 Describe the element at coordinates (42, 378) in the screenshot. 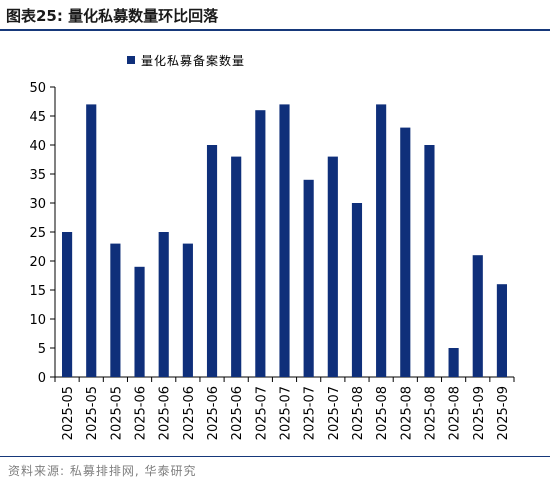

I see `y-tick-label: 0` at that location.